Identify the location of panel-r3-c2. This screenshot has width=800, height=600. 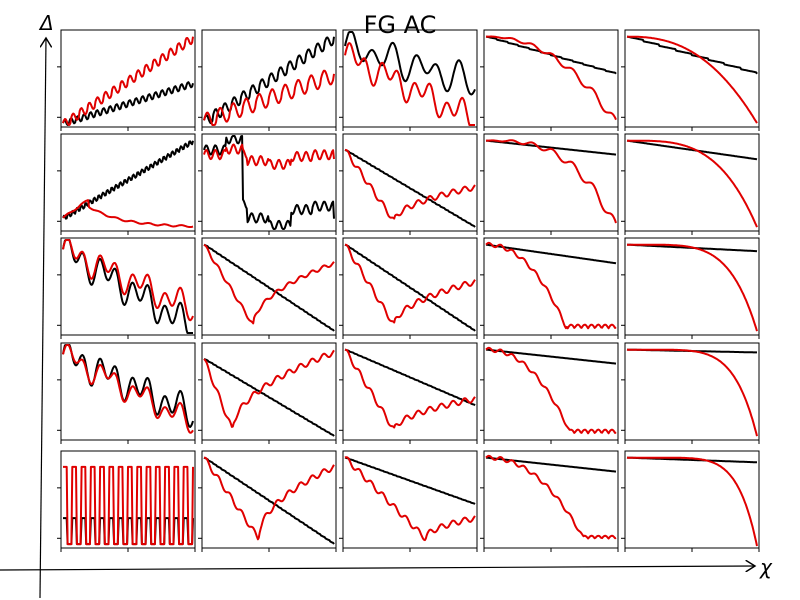
(267, 288).